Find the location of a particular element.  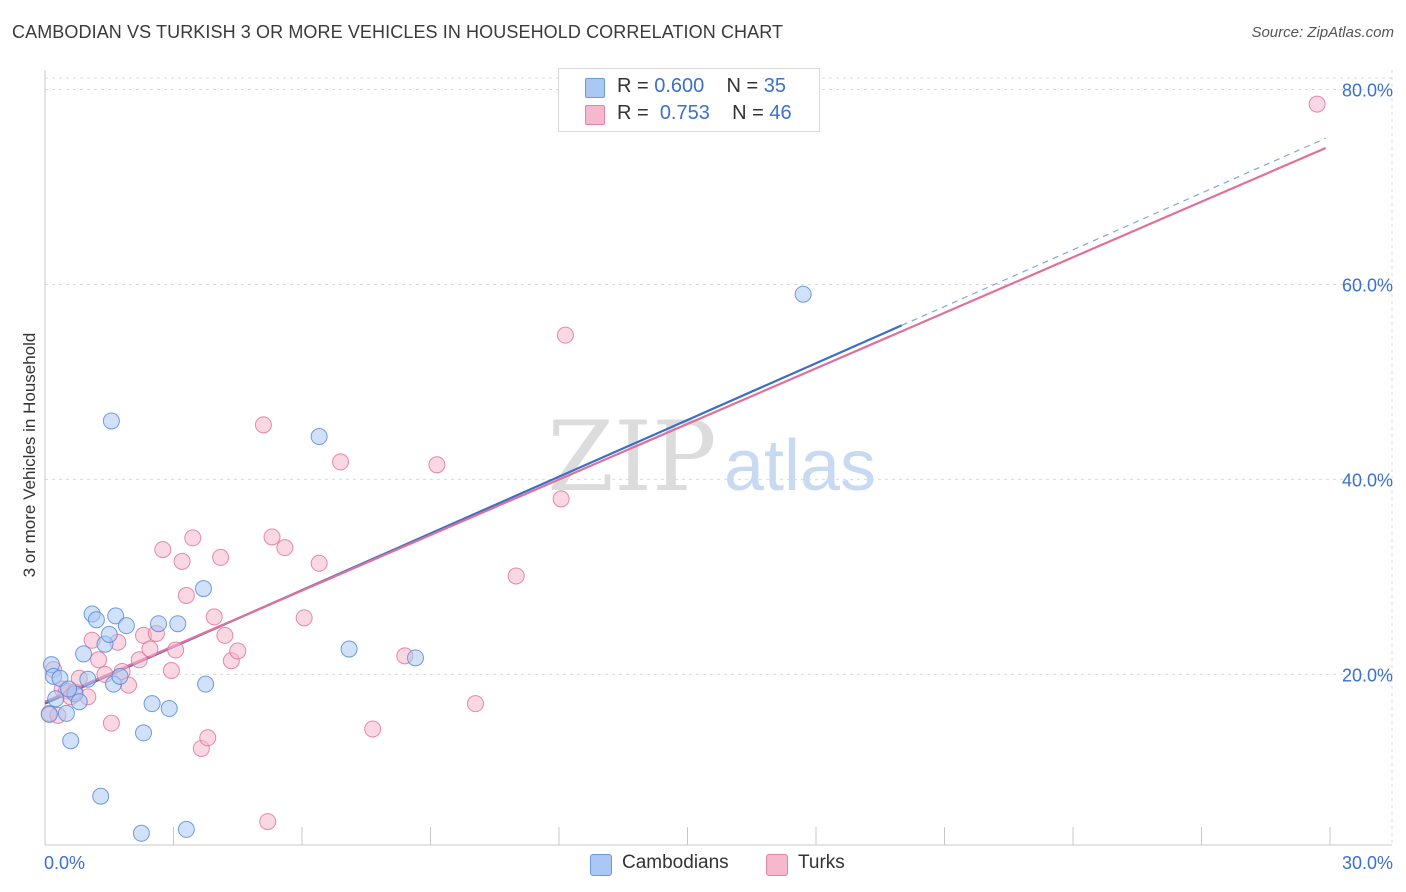

y-tick-label-1: 40.0% is located at coordinates (1367, 480).